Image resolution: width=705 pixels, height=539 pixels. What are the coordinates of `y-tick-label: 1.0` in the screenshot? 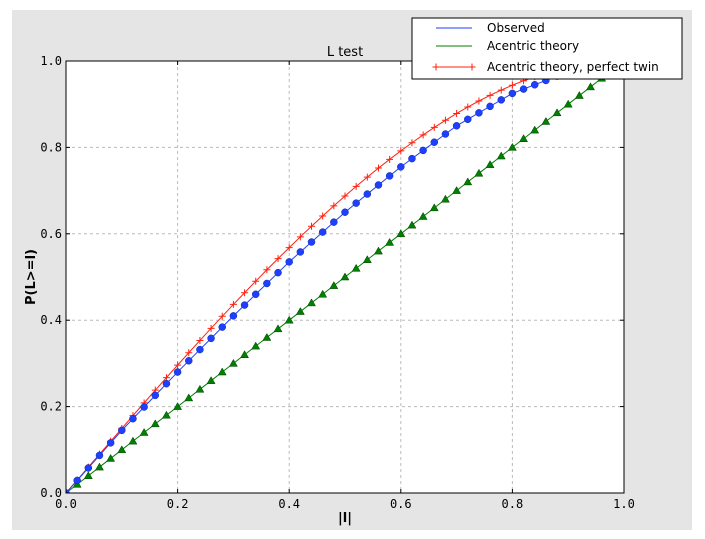 It's located at (51, 61).